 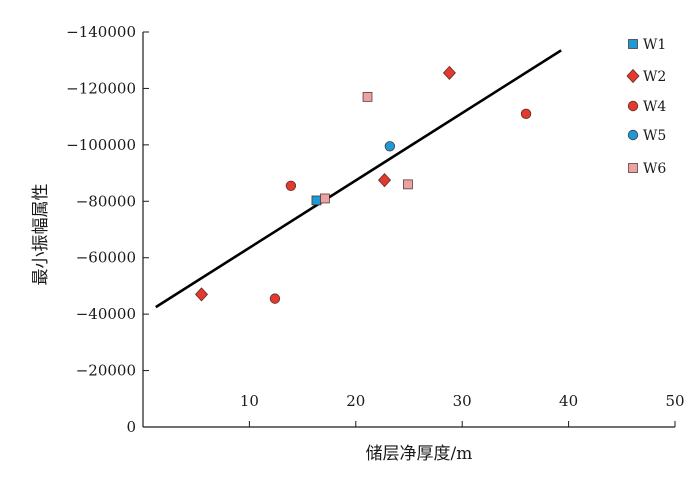 What do you see at coordinates (131, 427) in the screenshot?
I see `y-tick-label: 0` at bounding box center [131, 427].